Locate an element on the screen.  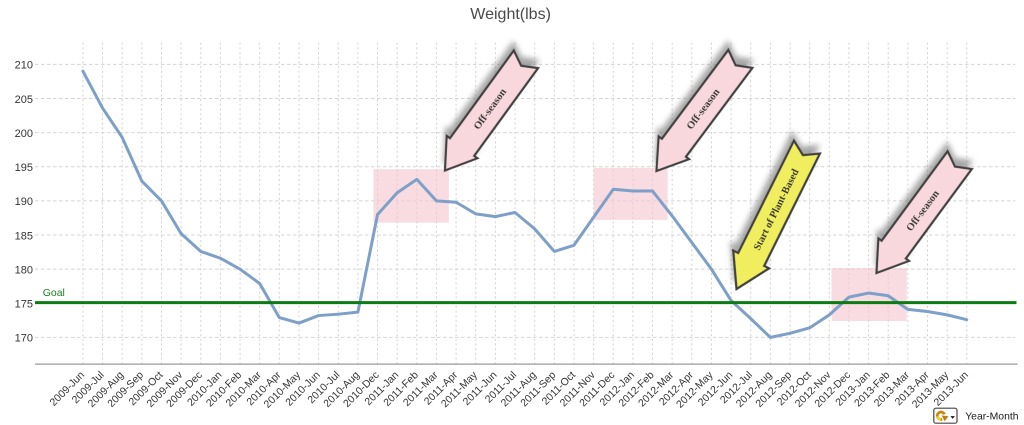
svg-text: 190 is located at coordinates (24, 202).